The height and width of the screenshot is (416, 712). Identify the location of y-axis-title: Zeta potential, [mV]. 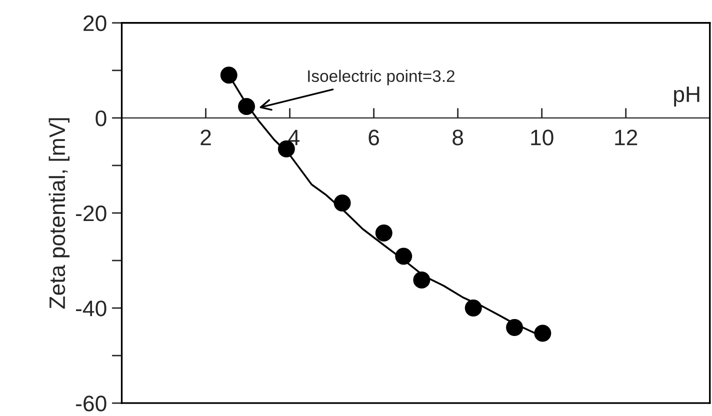
(59, 213).